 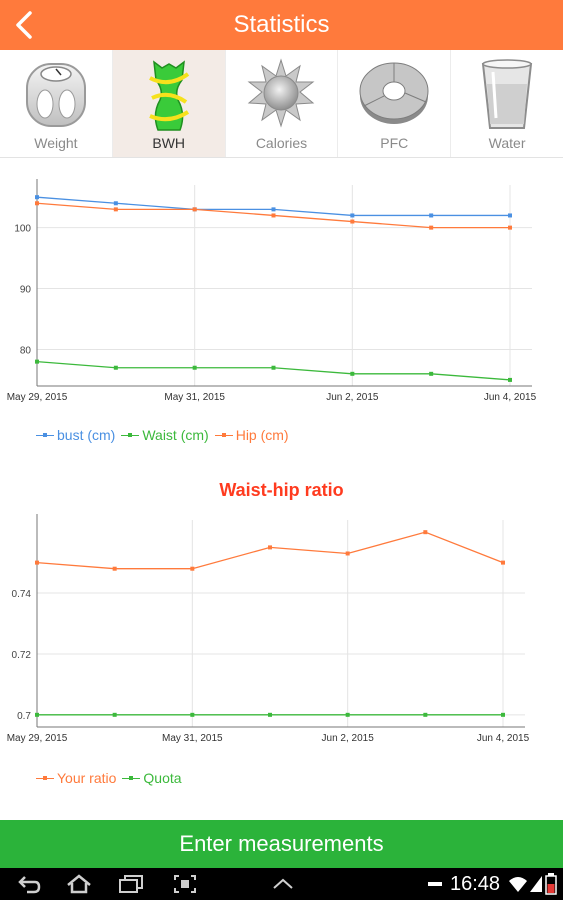 I want to click on legend-item-quota: Quota, so click(x=152, y=778).